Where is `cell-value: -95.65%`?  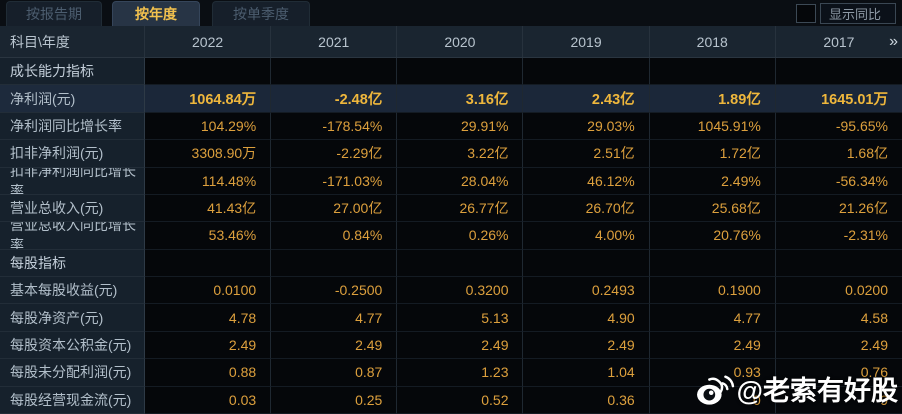 cell-value: -95.65% is located at coordinates (838, 126).